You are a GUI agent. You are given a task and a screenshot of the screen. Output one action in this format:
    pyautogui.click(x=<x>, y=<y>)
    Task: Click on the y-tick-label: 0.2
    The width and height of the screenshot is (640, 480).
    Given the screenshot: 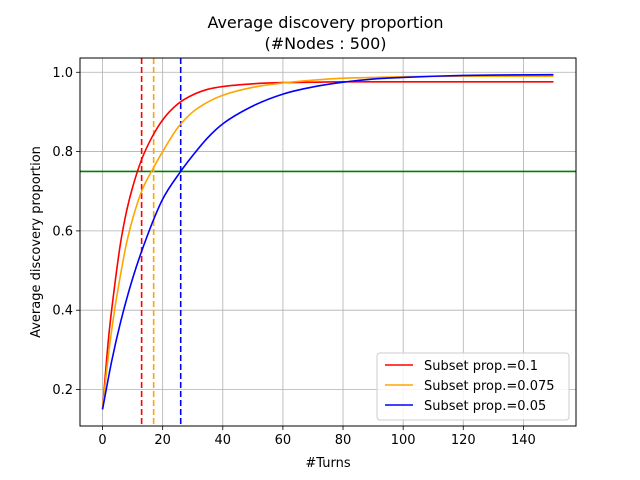 What is the action you would take?
    pyautogui.click(x=62, y=390)
    